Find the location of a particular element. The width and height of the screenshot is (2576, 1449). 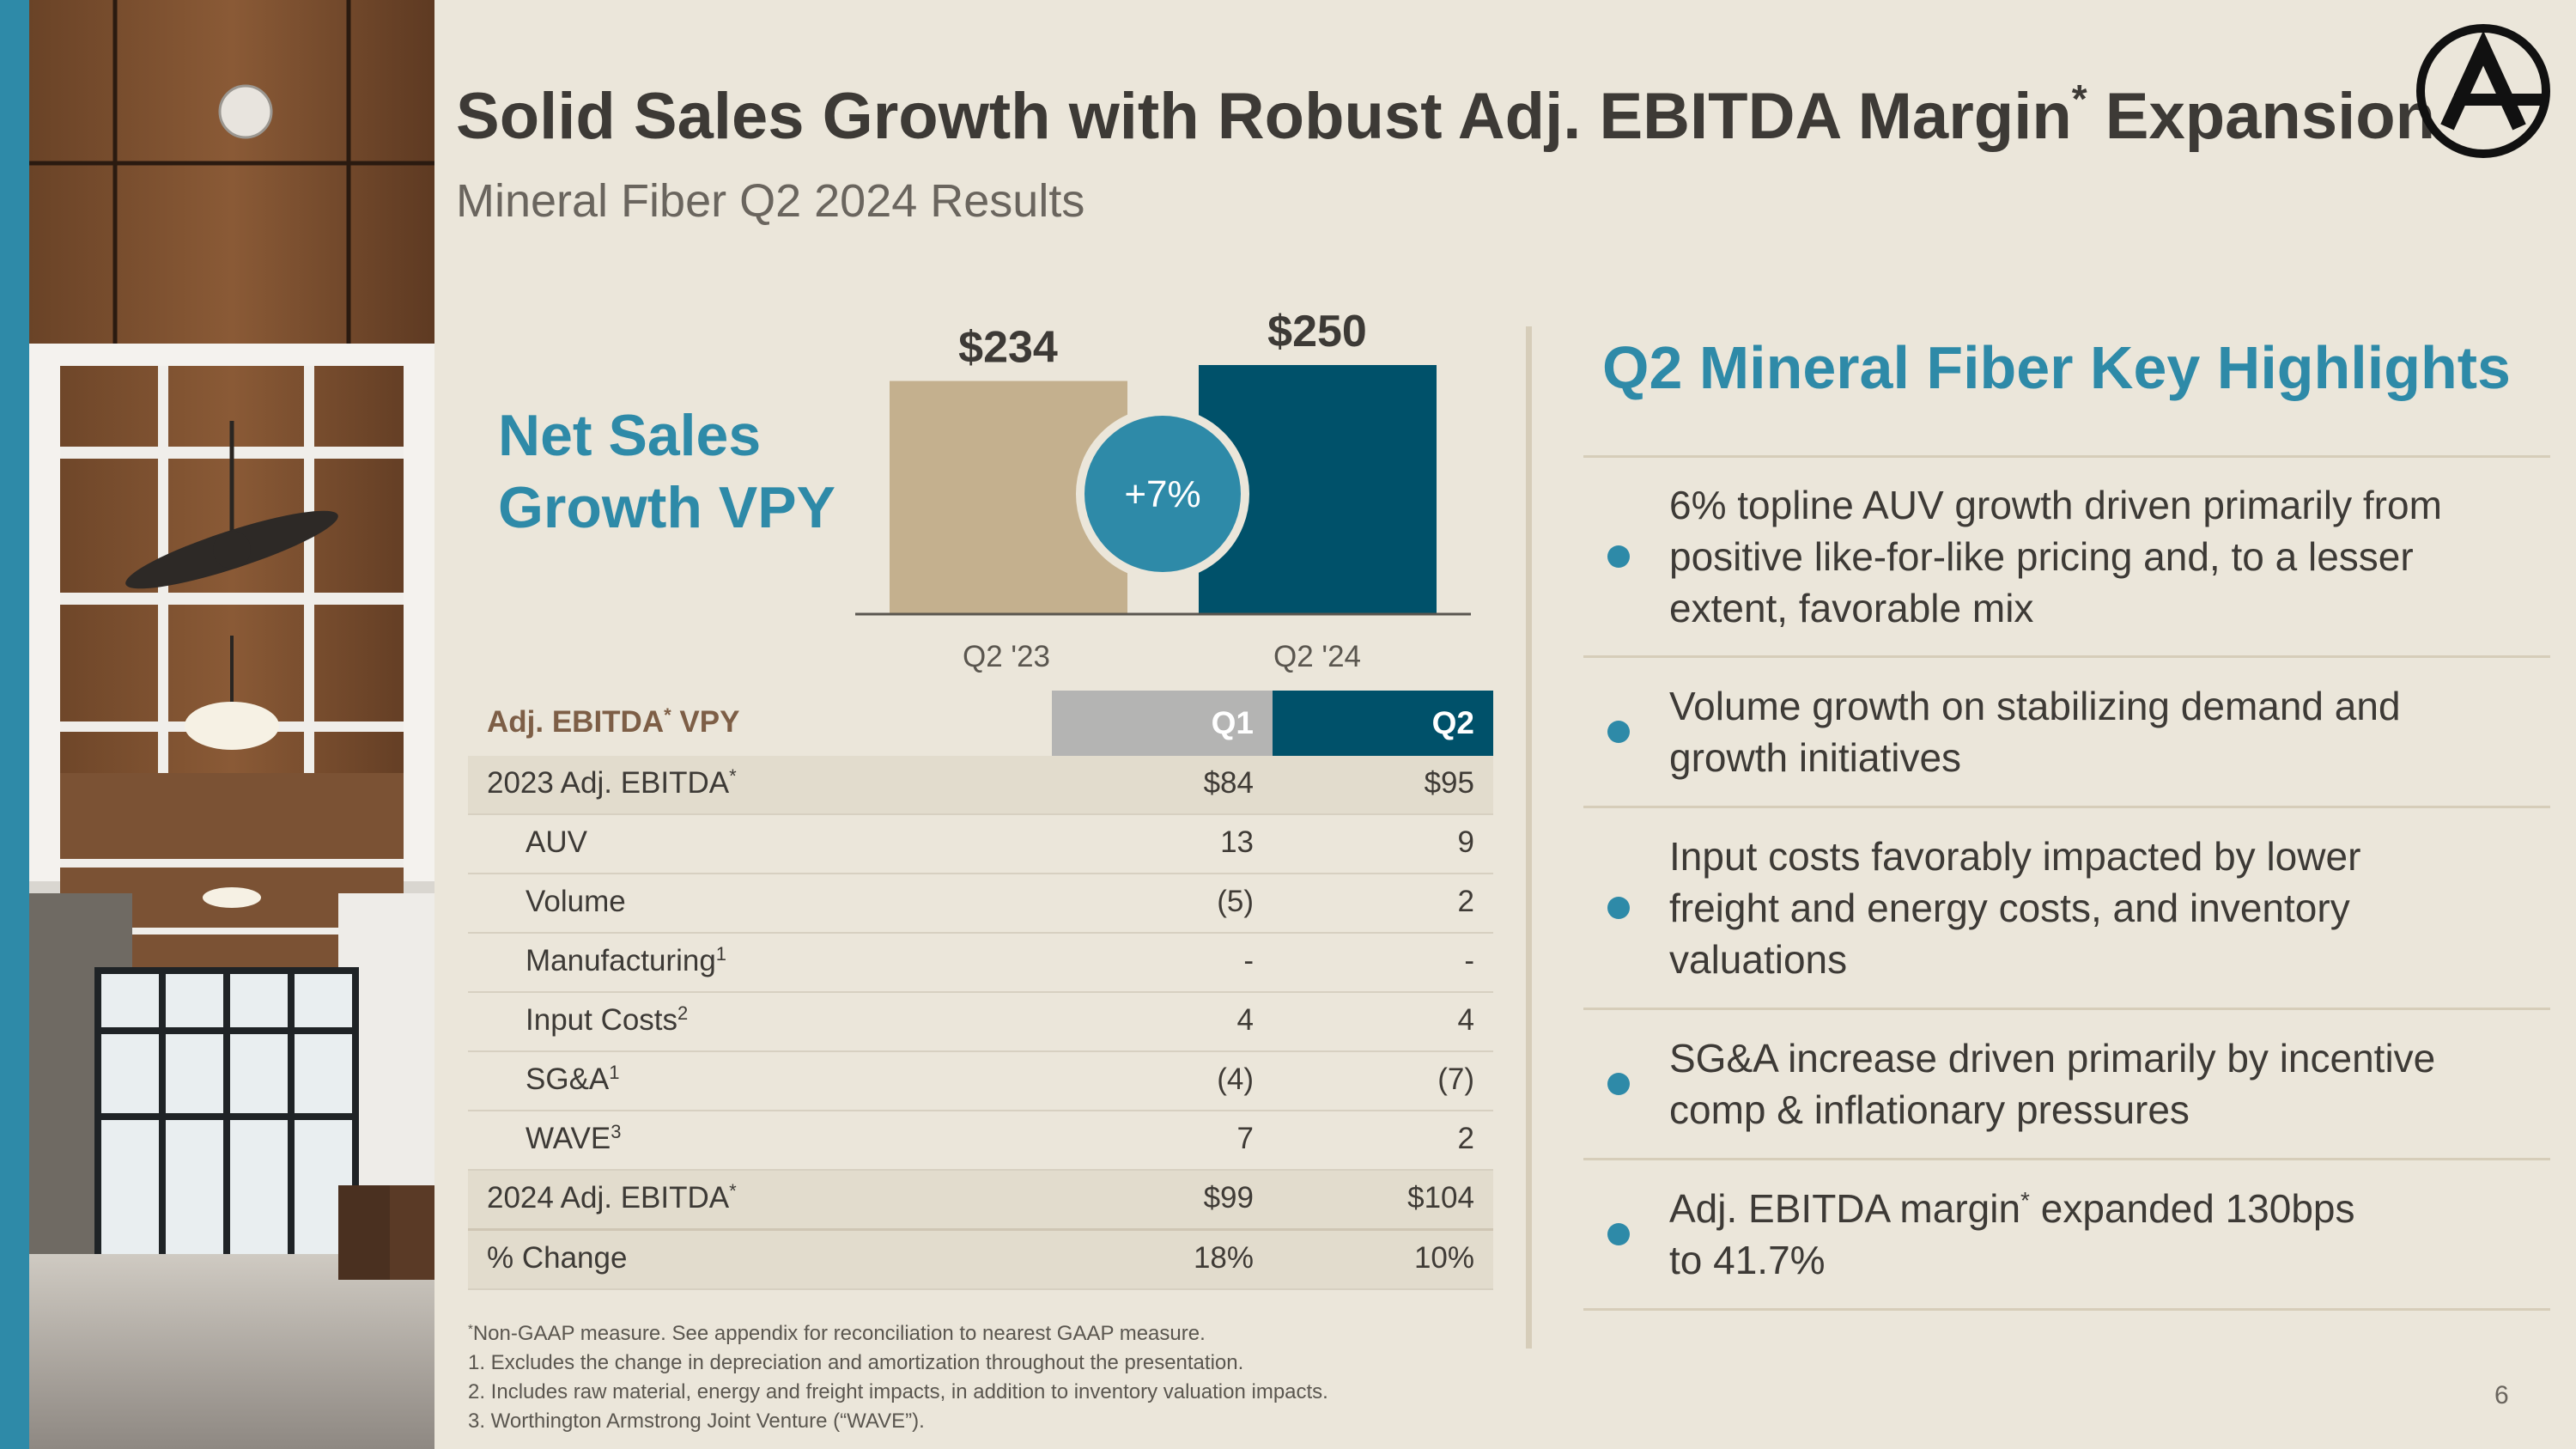

table-row: Volume (5) 2 is located at coordinates (980, 904).